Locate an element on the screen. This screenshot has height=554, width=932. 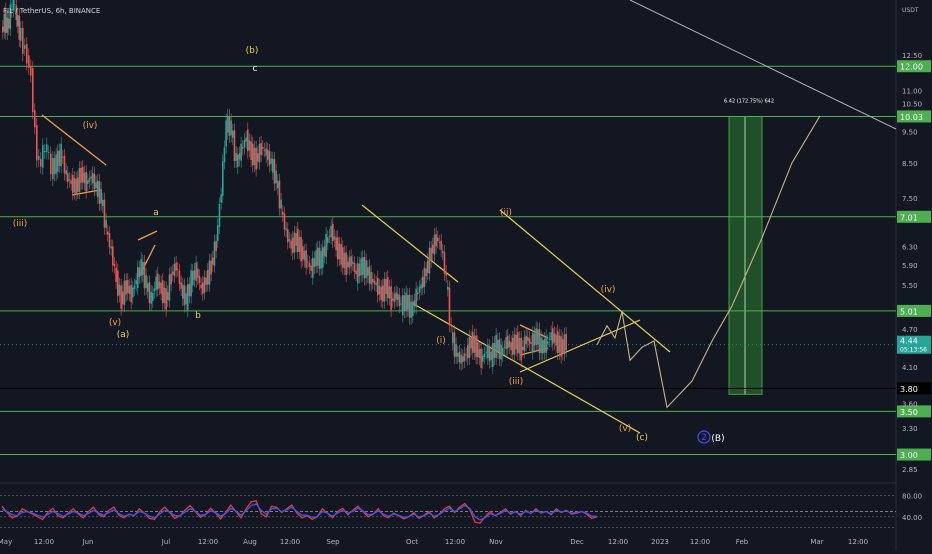
level-badge-text-5.01: 5.01 is located at coordinates (909, 311).